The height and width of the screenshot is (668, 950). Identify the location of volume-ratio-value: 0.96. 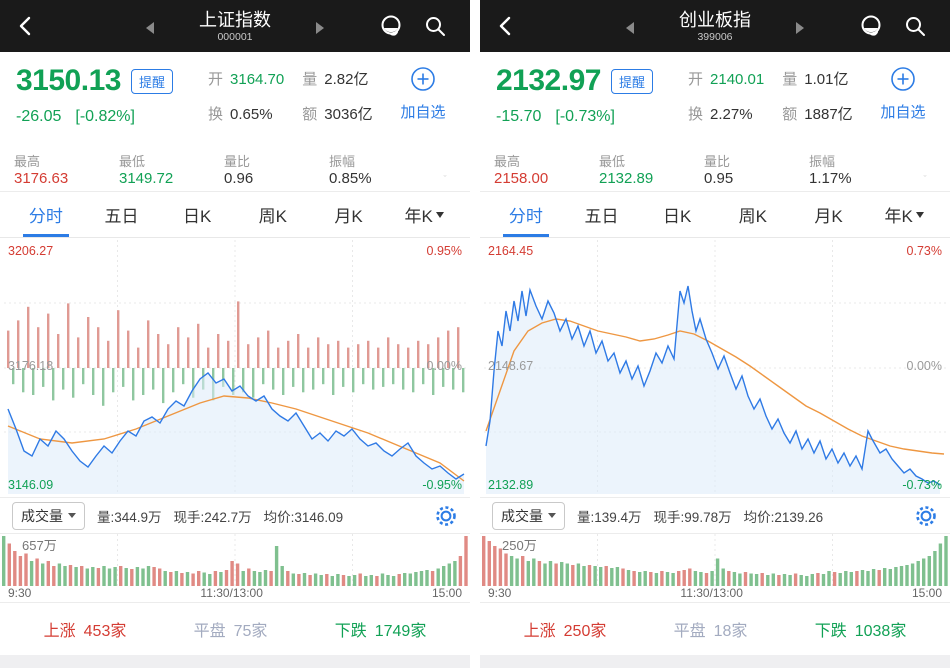
(239, 178).